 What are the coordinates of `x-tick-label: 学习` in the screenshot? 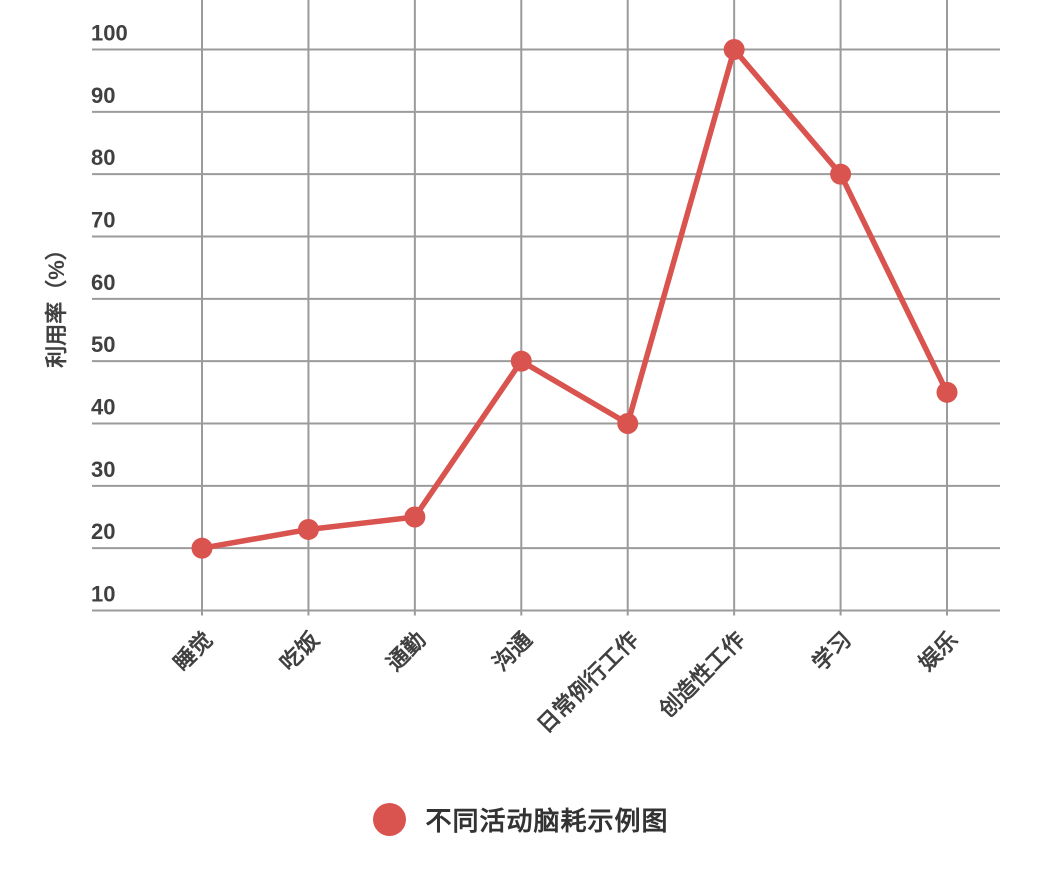 It's located at (831, 651).